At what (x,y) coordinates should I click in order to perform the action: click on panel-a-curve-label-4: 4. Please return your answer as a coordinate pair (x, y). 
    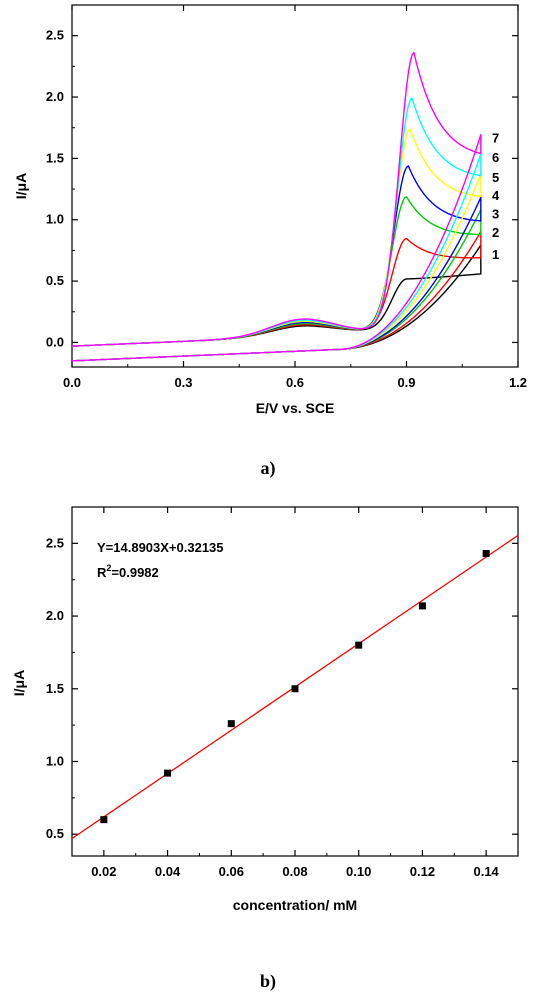
    Looking at the image, I should click on (496, 195).